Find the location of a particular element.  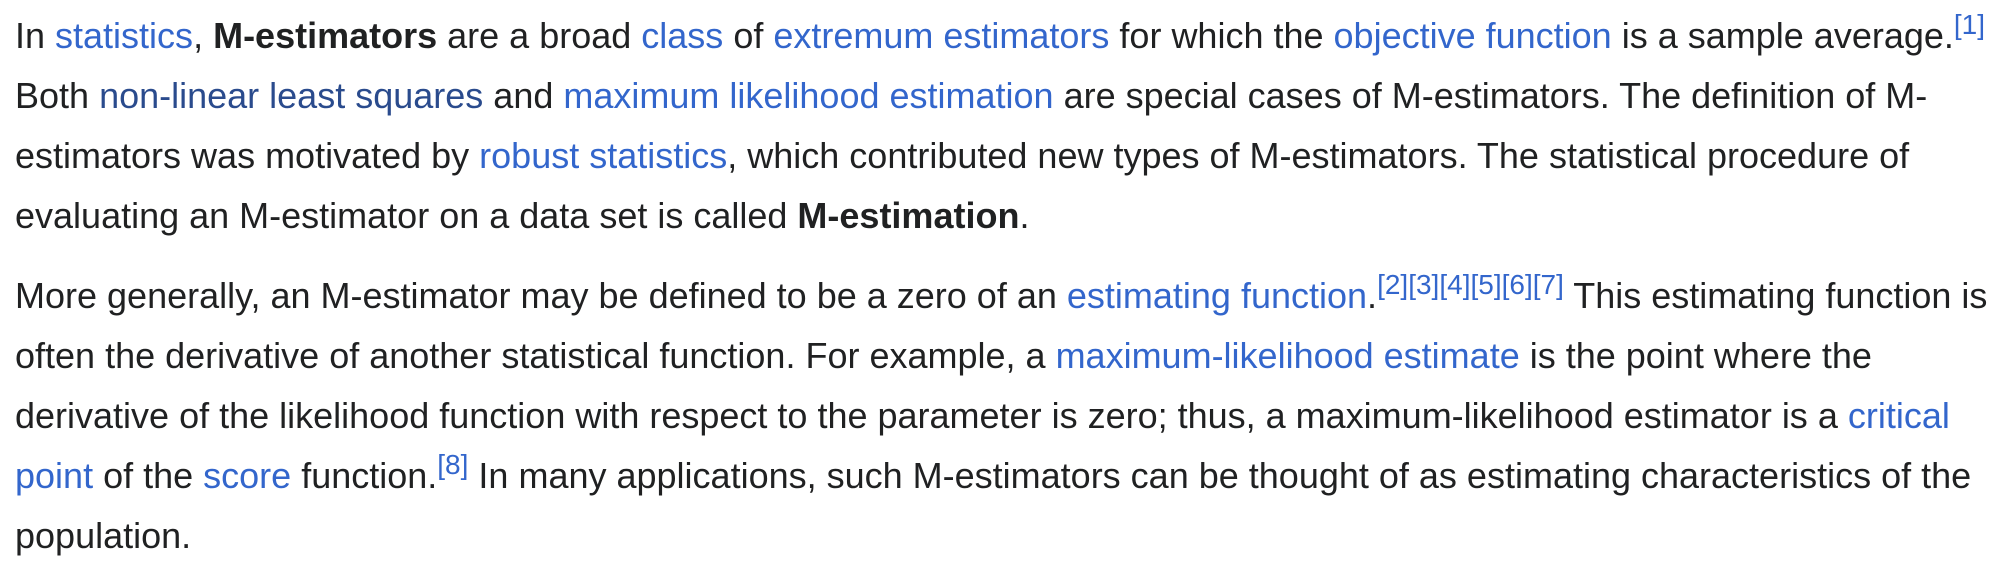

text-run: are a broad is located at coordinates (539, 35).